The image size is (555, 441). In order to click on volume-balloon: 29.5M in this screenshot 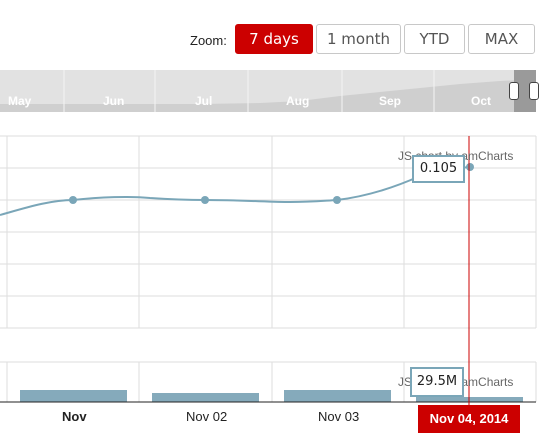, I will do `click(437, 382)`.